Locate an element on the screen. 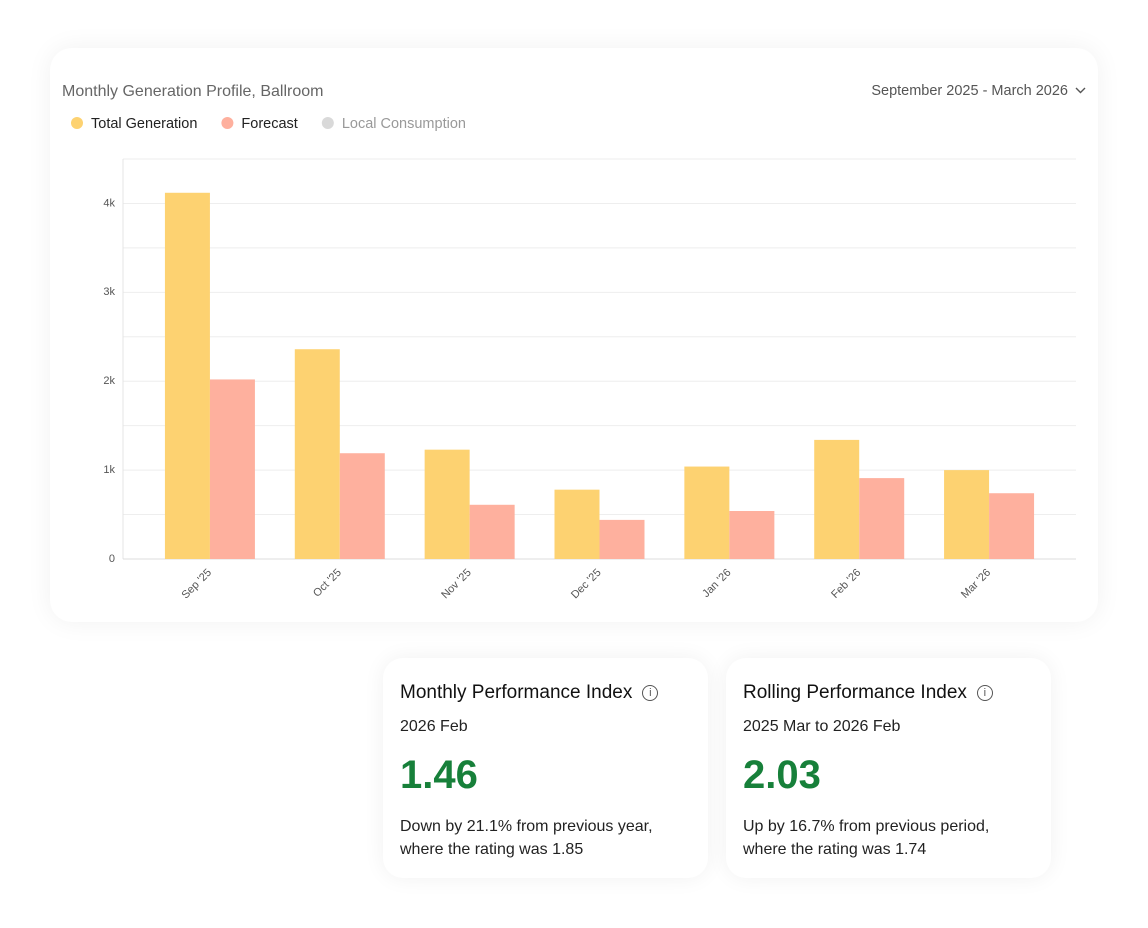  legend-label: Local Consumption is located at coordinates (404, 124).